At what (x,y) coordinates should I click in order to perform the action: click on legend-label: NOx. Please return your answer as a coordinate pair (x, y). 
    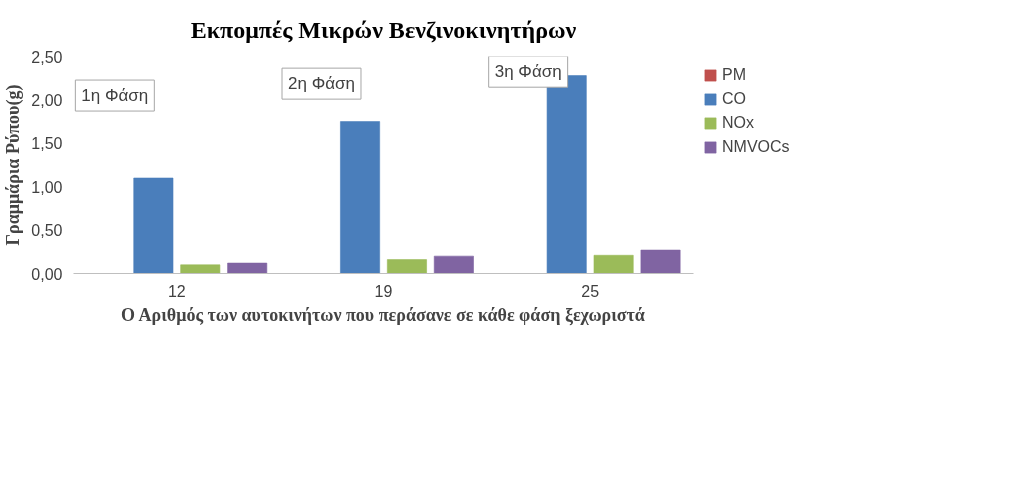
    Looking at the image, I should click on (738, 123).